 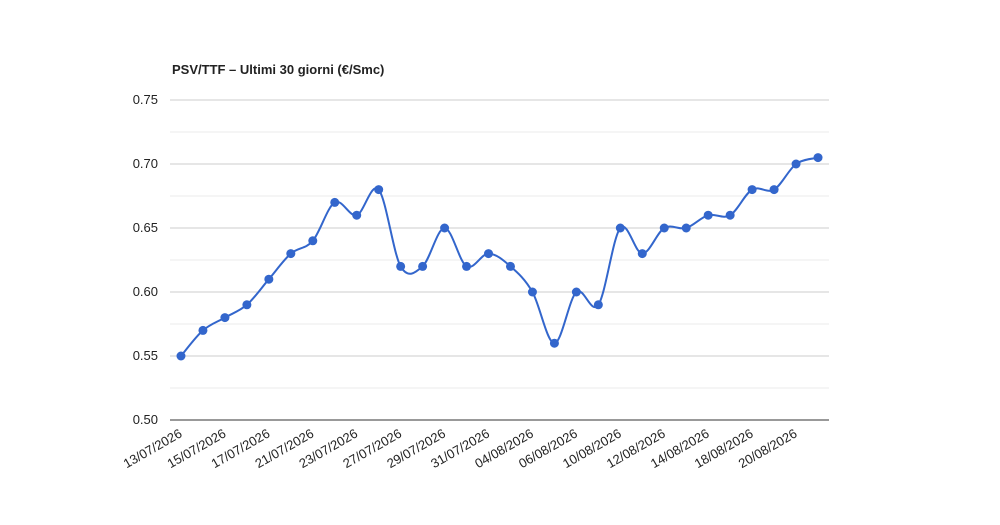 I want to click on y-tick-label: 0.75, so click(x=145, y=99).